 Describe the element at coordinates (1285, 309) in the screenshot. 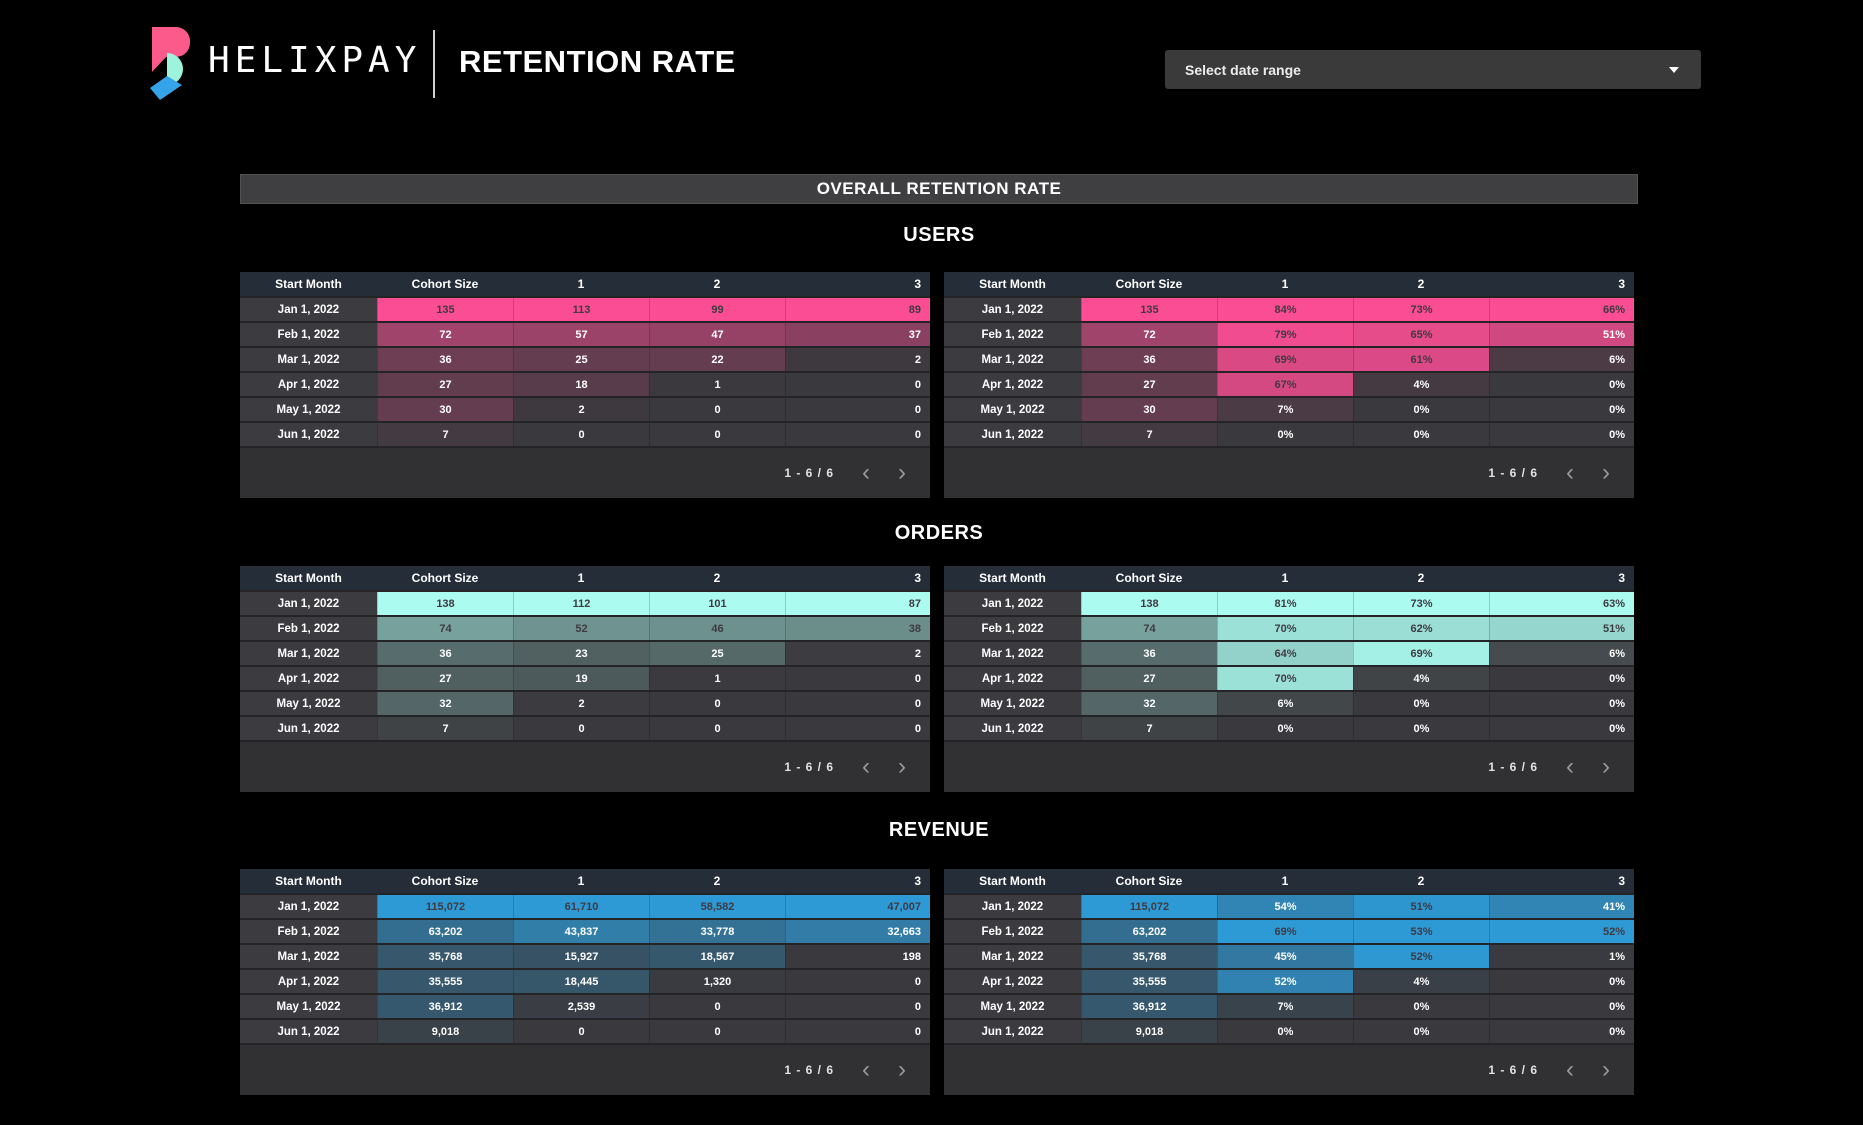

I see `heatmap-cell: 84%` at that location.